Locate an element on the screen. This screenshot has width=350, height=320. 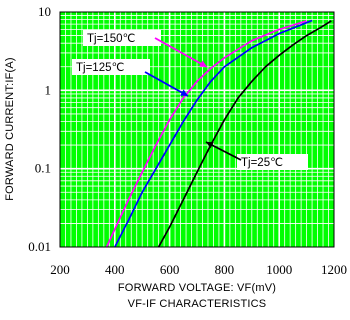
x-tick-label: 200 is located at coordinates (60, 269).